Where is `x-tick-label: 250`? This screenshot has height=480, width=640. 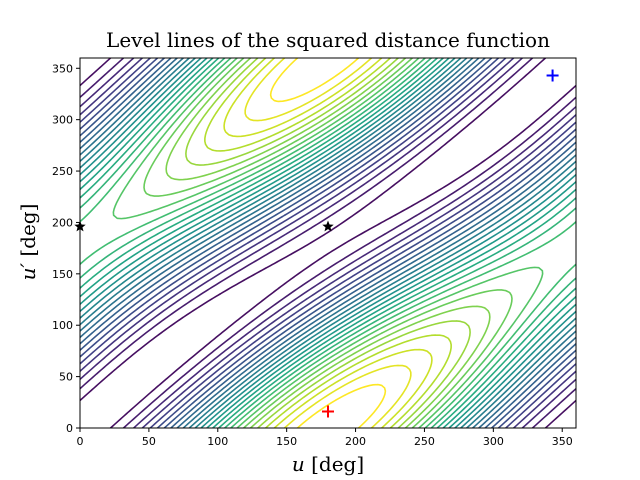 x-tick-label: 250 is located at coordinates (424, 441).